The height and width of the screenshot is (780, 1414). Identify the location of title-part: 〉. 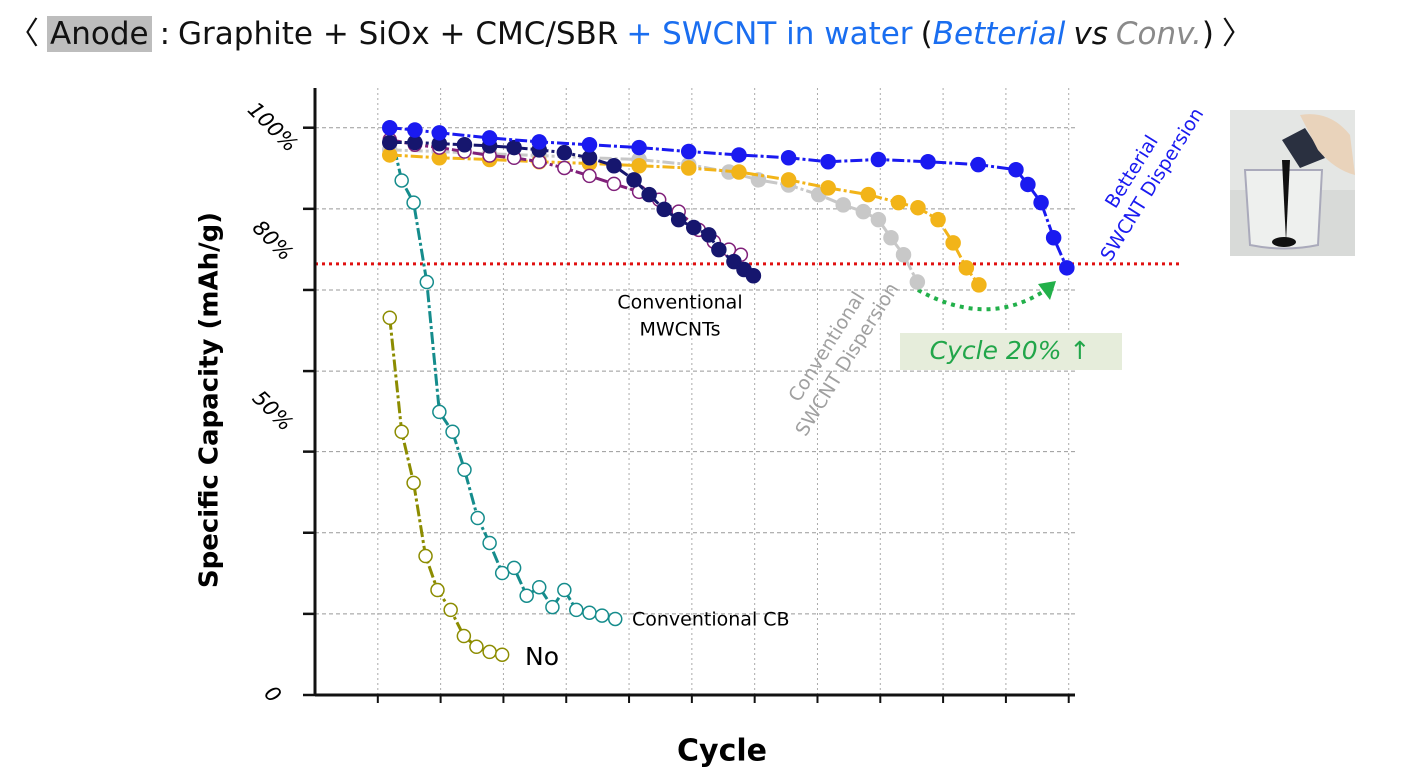
(1237, 34).